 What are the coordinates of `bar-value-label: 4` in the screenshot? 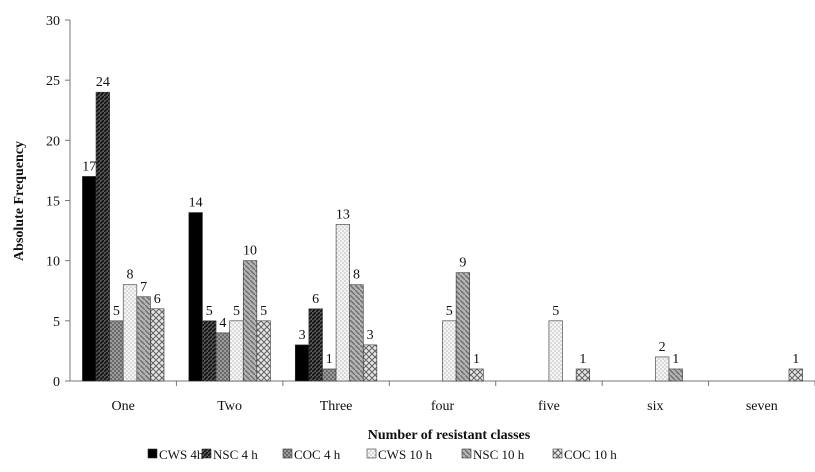 It's located at (222, 323).